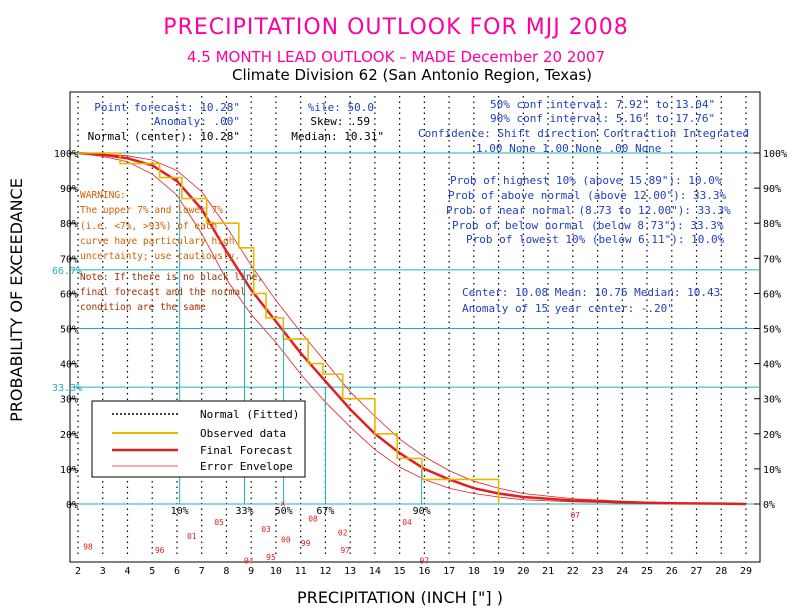 The height and width of the screenshot is (612, 792). I want to click on x-tick-label: 14, so click(375, 571).